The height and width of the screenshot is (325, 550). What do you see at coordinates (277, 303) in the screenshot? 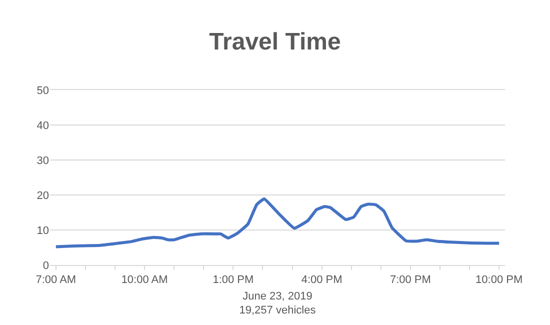
I see `x-axis-title: June 23, 2019 19,257 vehicles` at bounding box center [277, 303].